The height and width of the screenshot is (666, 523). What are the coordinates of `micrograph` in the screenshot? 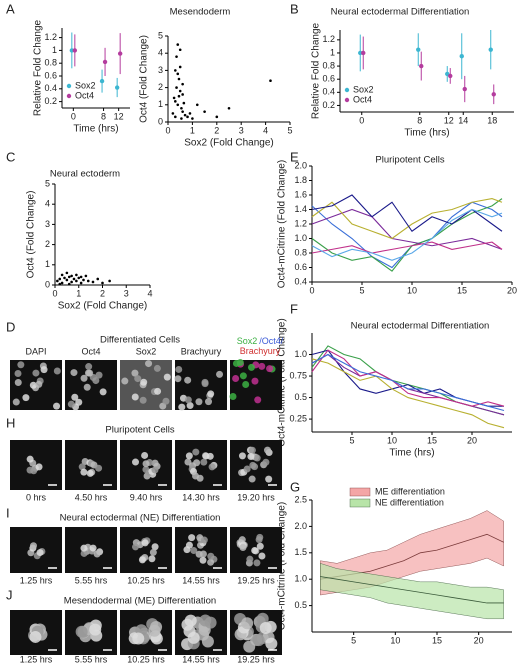 It's located at (146, 550).